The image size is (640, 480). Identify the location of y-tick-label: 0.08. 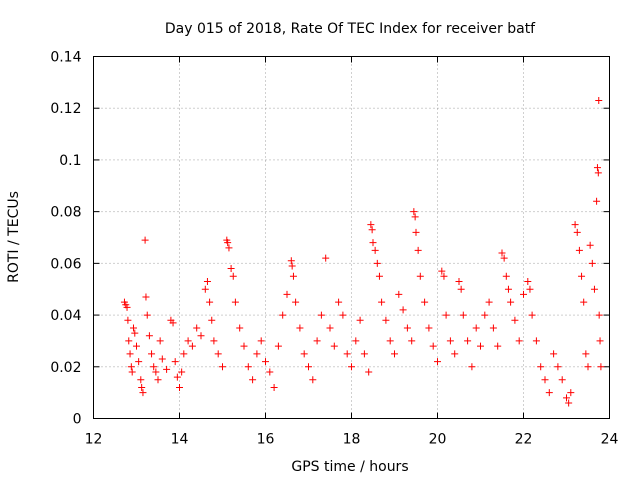
(65, 213).